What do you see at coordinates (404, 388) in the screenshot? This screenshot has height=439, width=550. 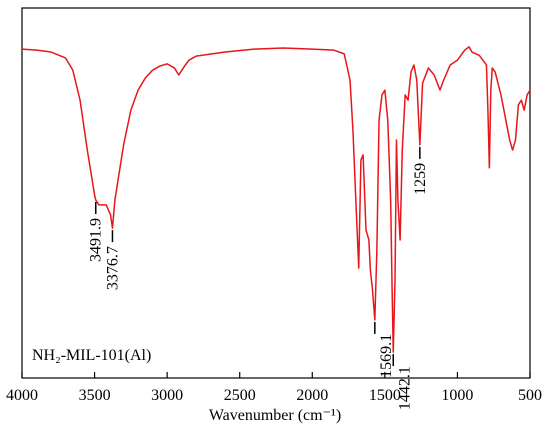 I see `peak-label: 1442.1` at bounding box center [404, 388].